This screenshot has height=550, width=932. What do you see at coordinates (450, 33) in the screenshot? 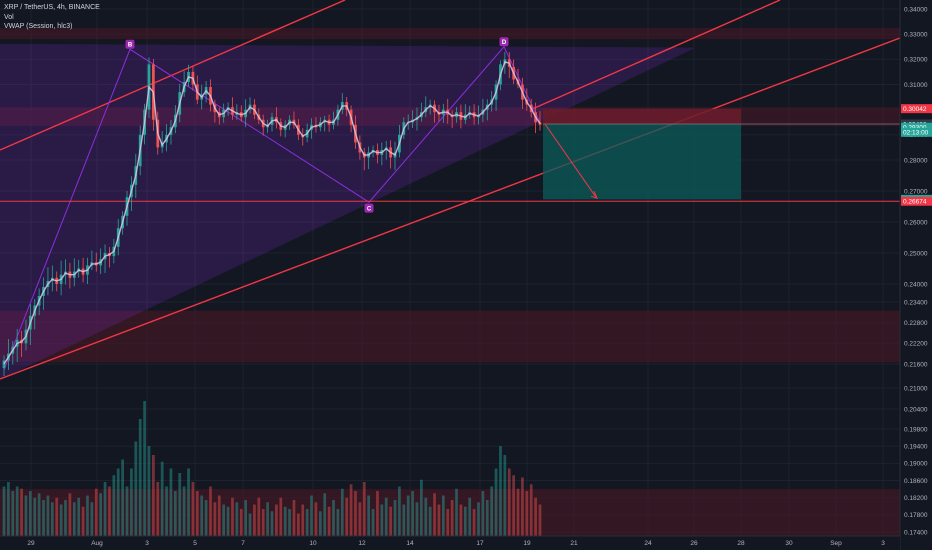
I see `zone-top` at bounding box center [450, 33].